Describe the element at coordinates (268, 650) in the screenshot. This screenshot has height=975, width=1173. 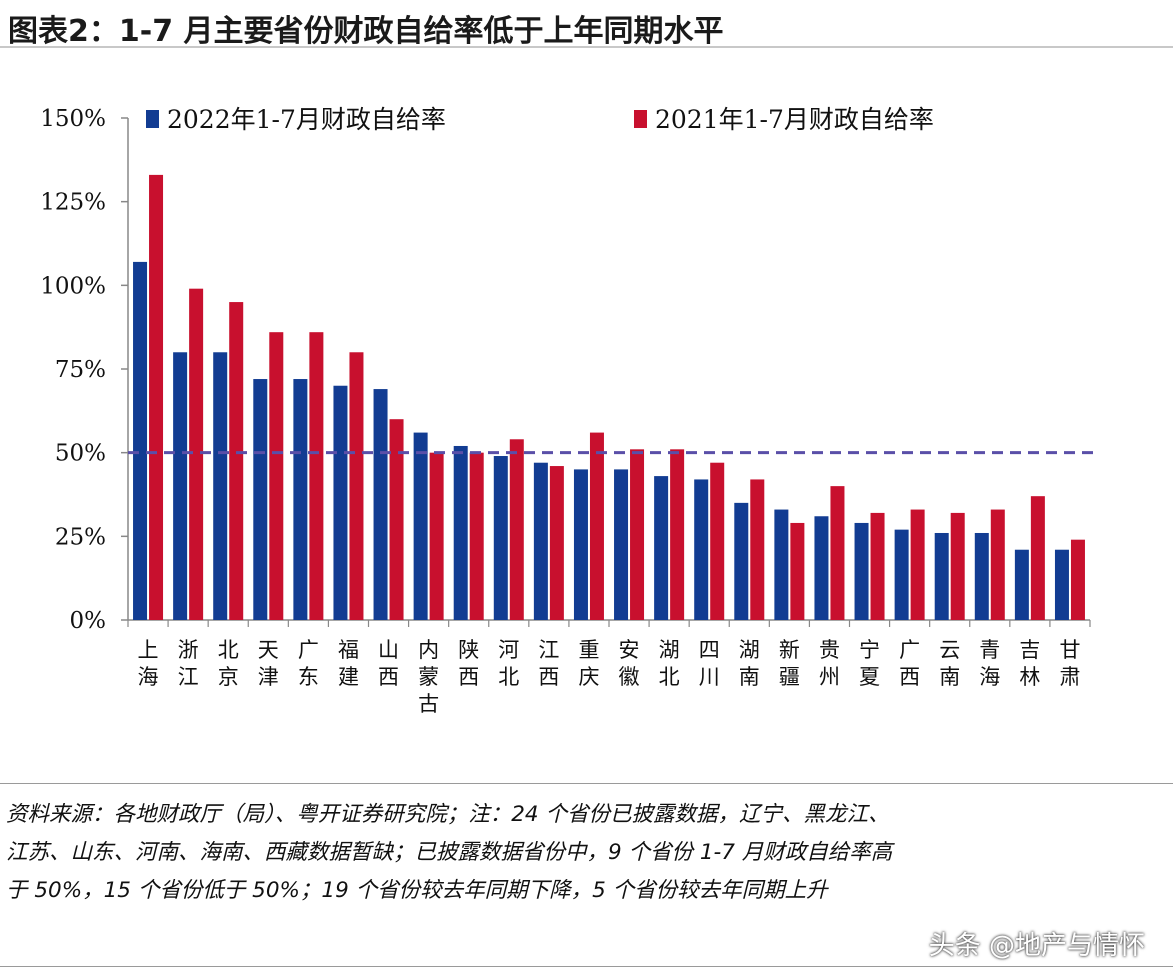
I see `x-category-label: 天` at that location.